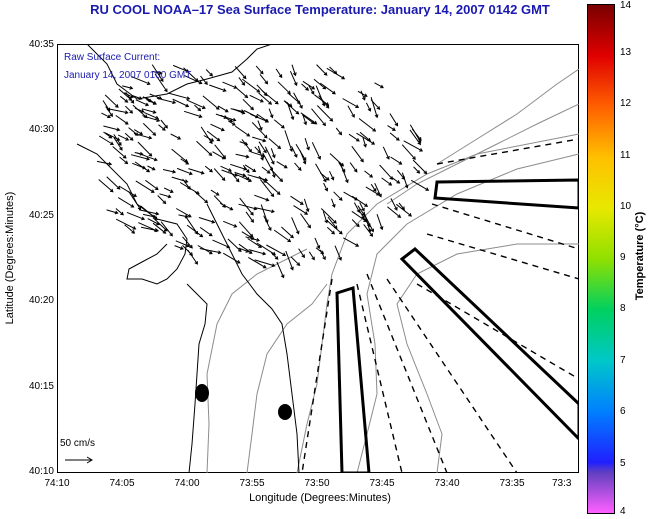 This screenshot has width=651, height=519. What do you see at coordinates (41, 129) in the screenshot?
I see `y-tick-label: 40:30` at bounding box center [41, 129].